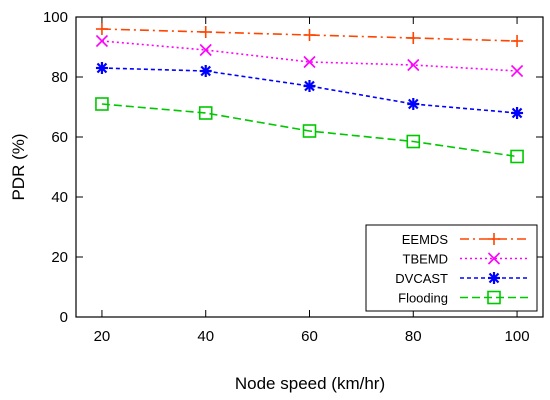  What do you see at coordinates (413, 336) in the screenshot?
I see `x-tick-label: 80` at bounding box center [413, 336].